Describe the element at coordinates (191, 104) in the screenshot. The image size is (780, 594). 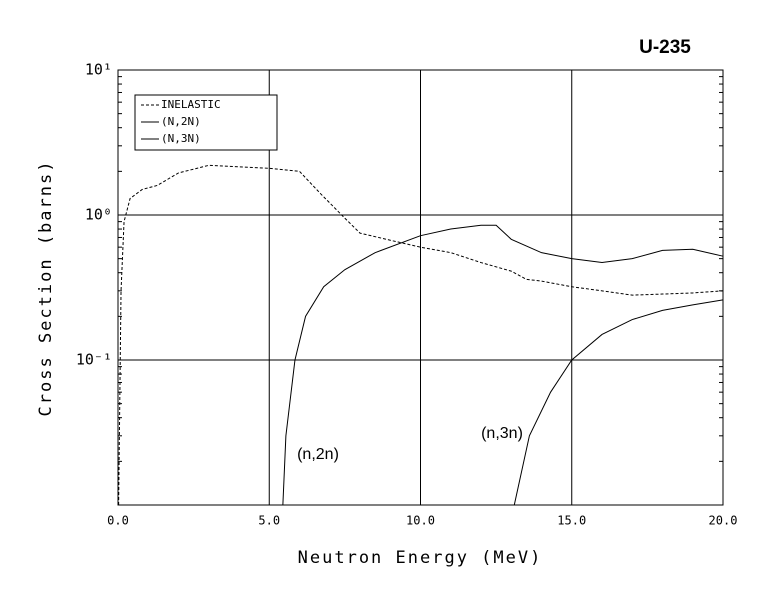
I see `legend-label: INELASTIC` at that location.